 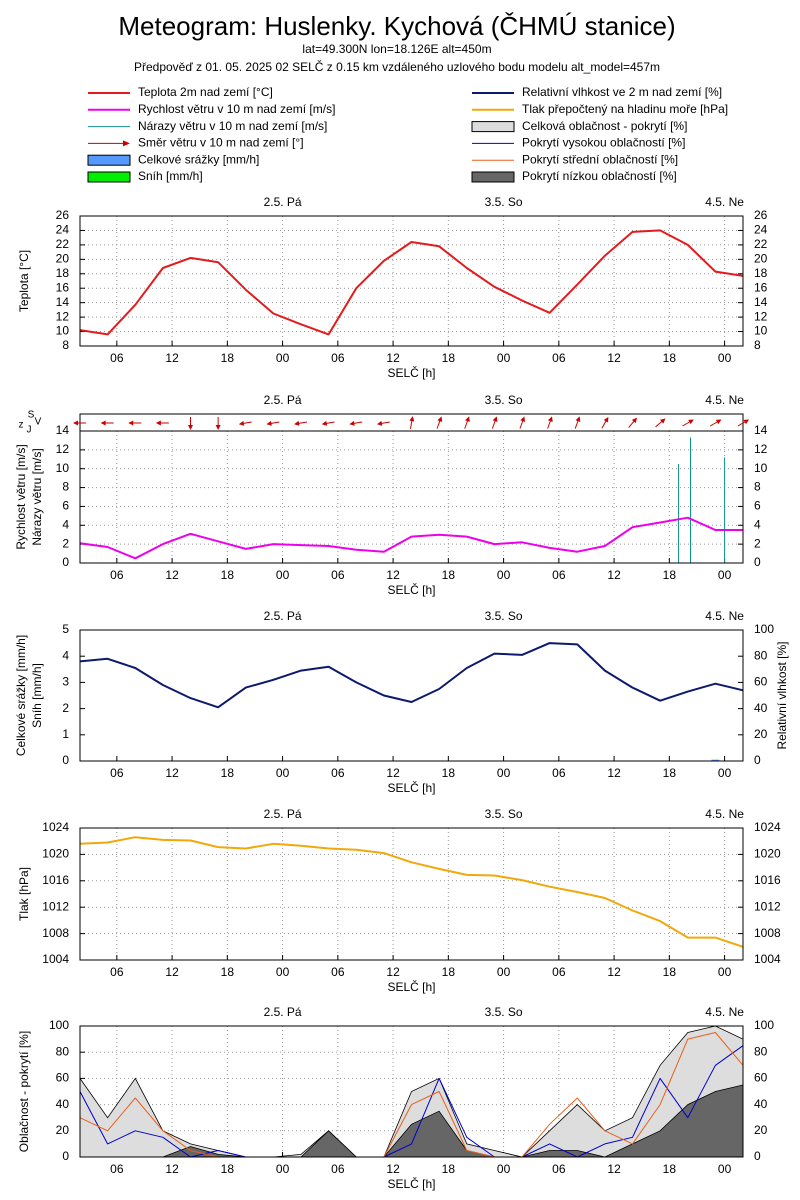 I want to click on y-tick-label-right: 26, so click(x=761, y=215).